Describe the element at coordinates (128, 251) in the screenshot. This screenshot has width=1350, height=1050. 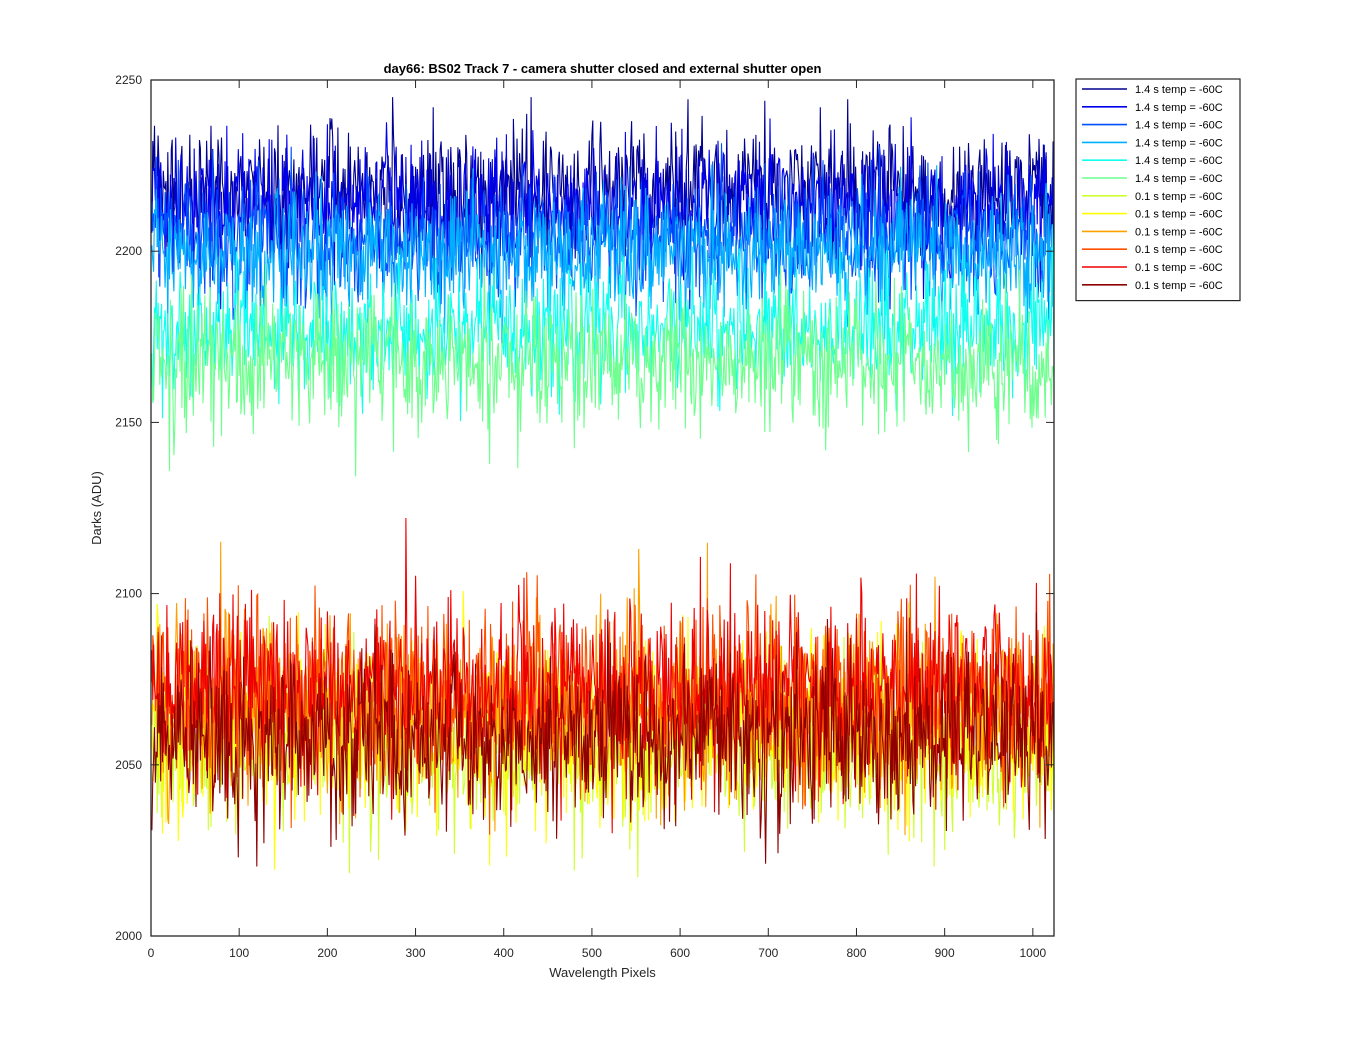
I see `y-tick-label: 2200` at that location.